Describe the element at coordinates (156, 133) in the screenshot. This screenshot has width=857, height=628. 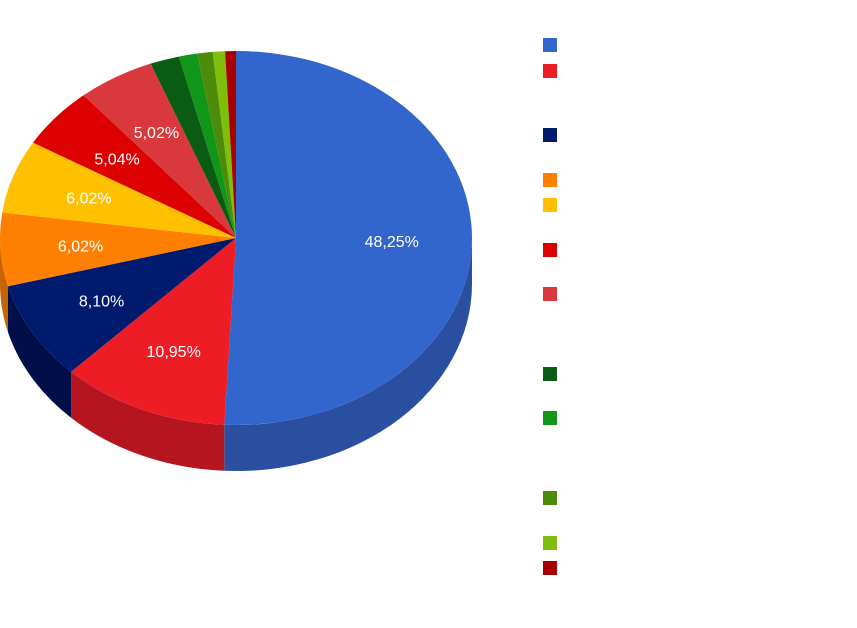
I see `slice-label-7: 5,02%` at that location.